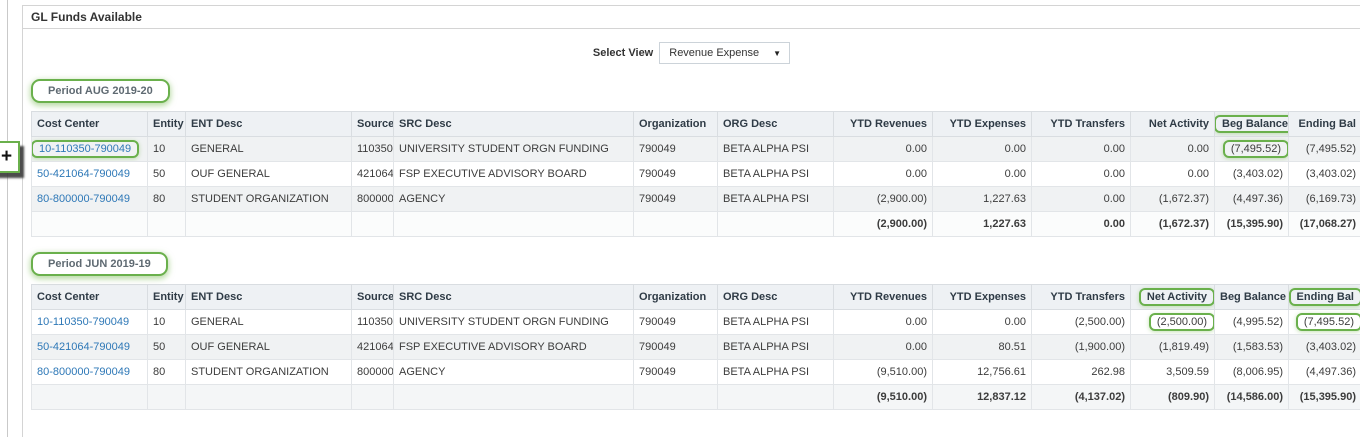  What do you see at coordinates (1081, 199) in the screenshot?
I see `cell-ytd-transfers: 0.00` at bounding box center [1081, 199].